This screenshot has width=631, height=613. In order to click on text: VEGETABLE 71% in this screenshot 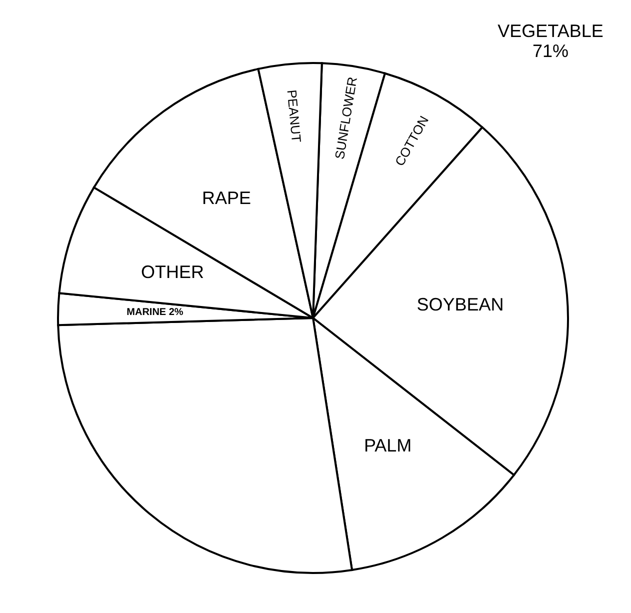, I will do `click(550, 41)`.